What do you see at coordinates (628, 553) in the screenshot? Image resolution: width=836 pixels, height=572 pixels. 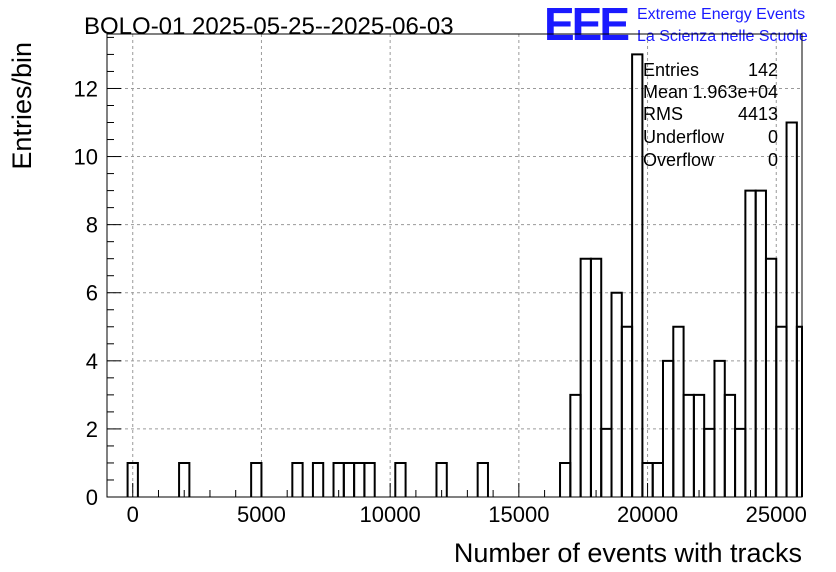 I see `x-axis-label: Number of events with tracks` at bounding box center [628, 553].